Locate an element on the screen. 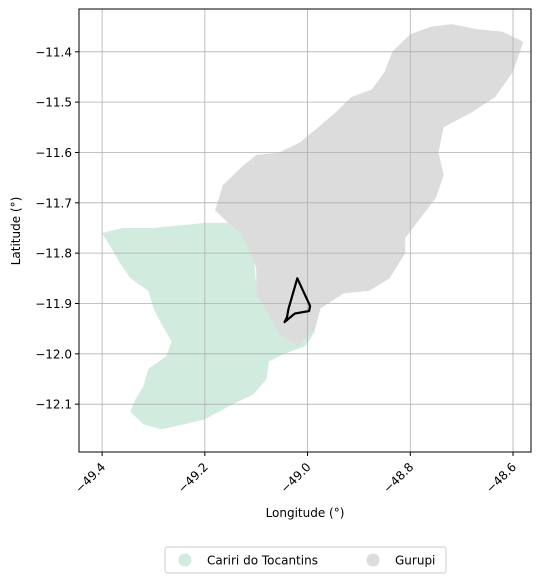 This screenshot has height=582, width=540. y-tick-label: −12.0 is located at coordinates (53, 354).